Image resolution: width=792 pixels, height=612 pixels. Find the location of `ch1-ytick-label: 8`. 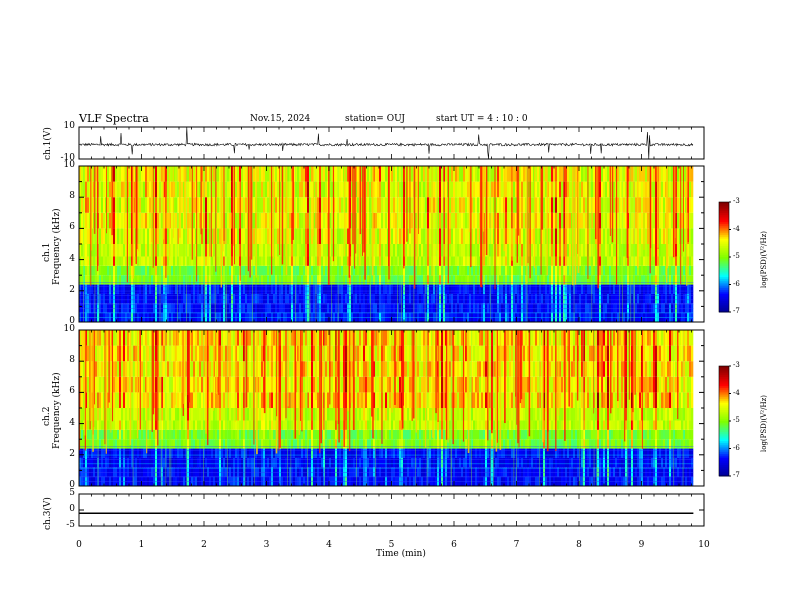

ch1-ytick-label: 8 is located at coordinates (72, 196).